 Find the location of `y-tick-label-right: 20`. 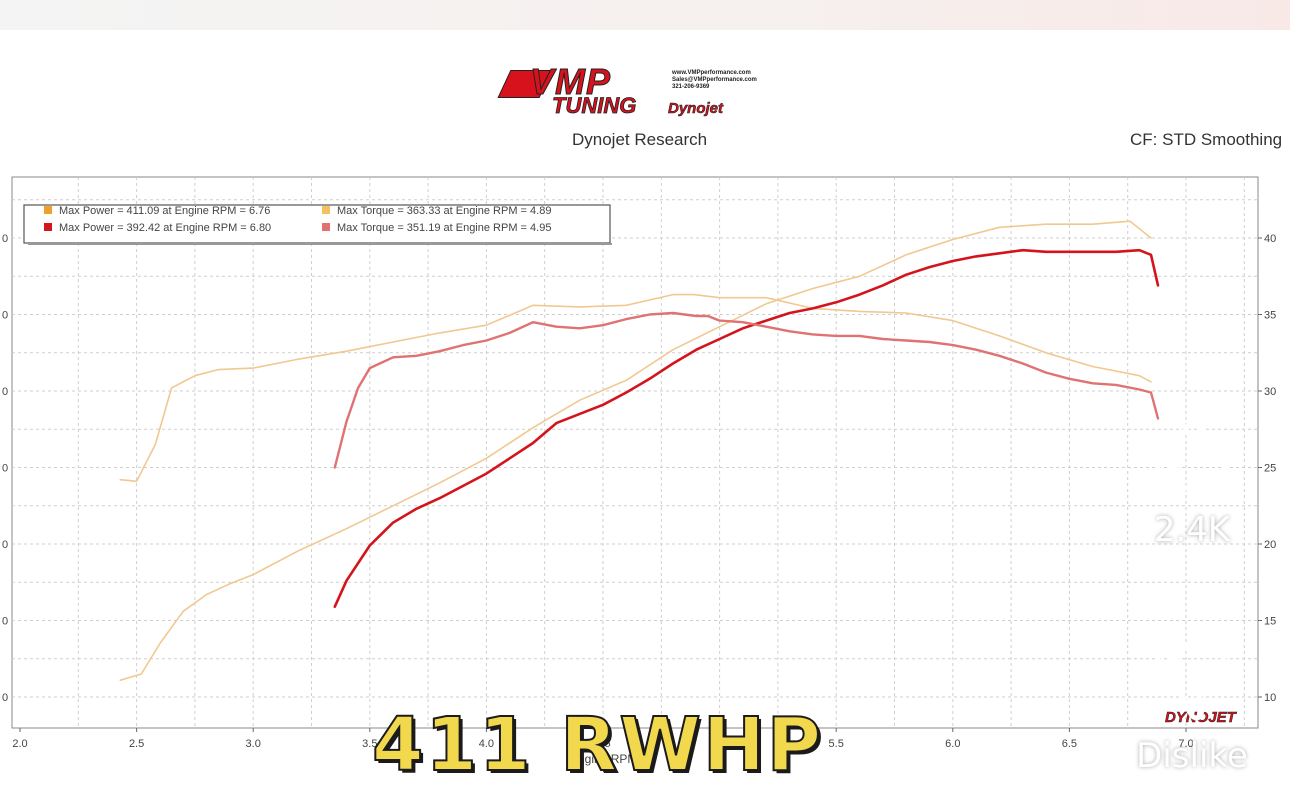

y-tick-label-right: 20 is located at coordinates (1270, 545).